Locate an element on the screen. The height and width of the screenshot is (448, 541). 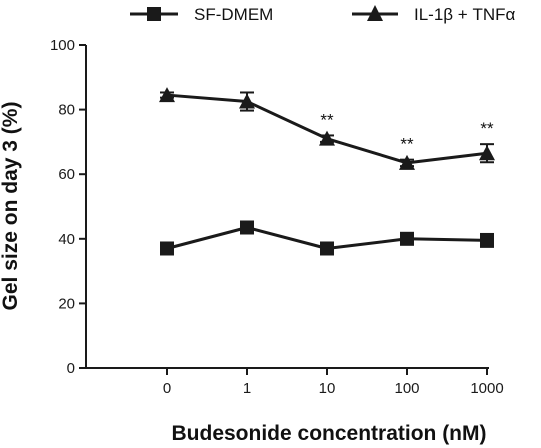
y-ticks: 0 20 40 60 80 100 is located at coordinates (68, 207).